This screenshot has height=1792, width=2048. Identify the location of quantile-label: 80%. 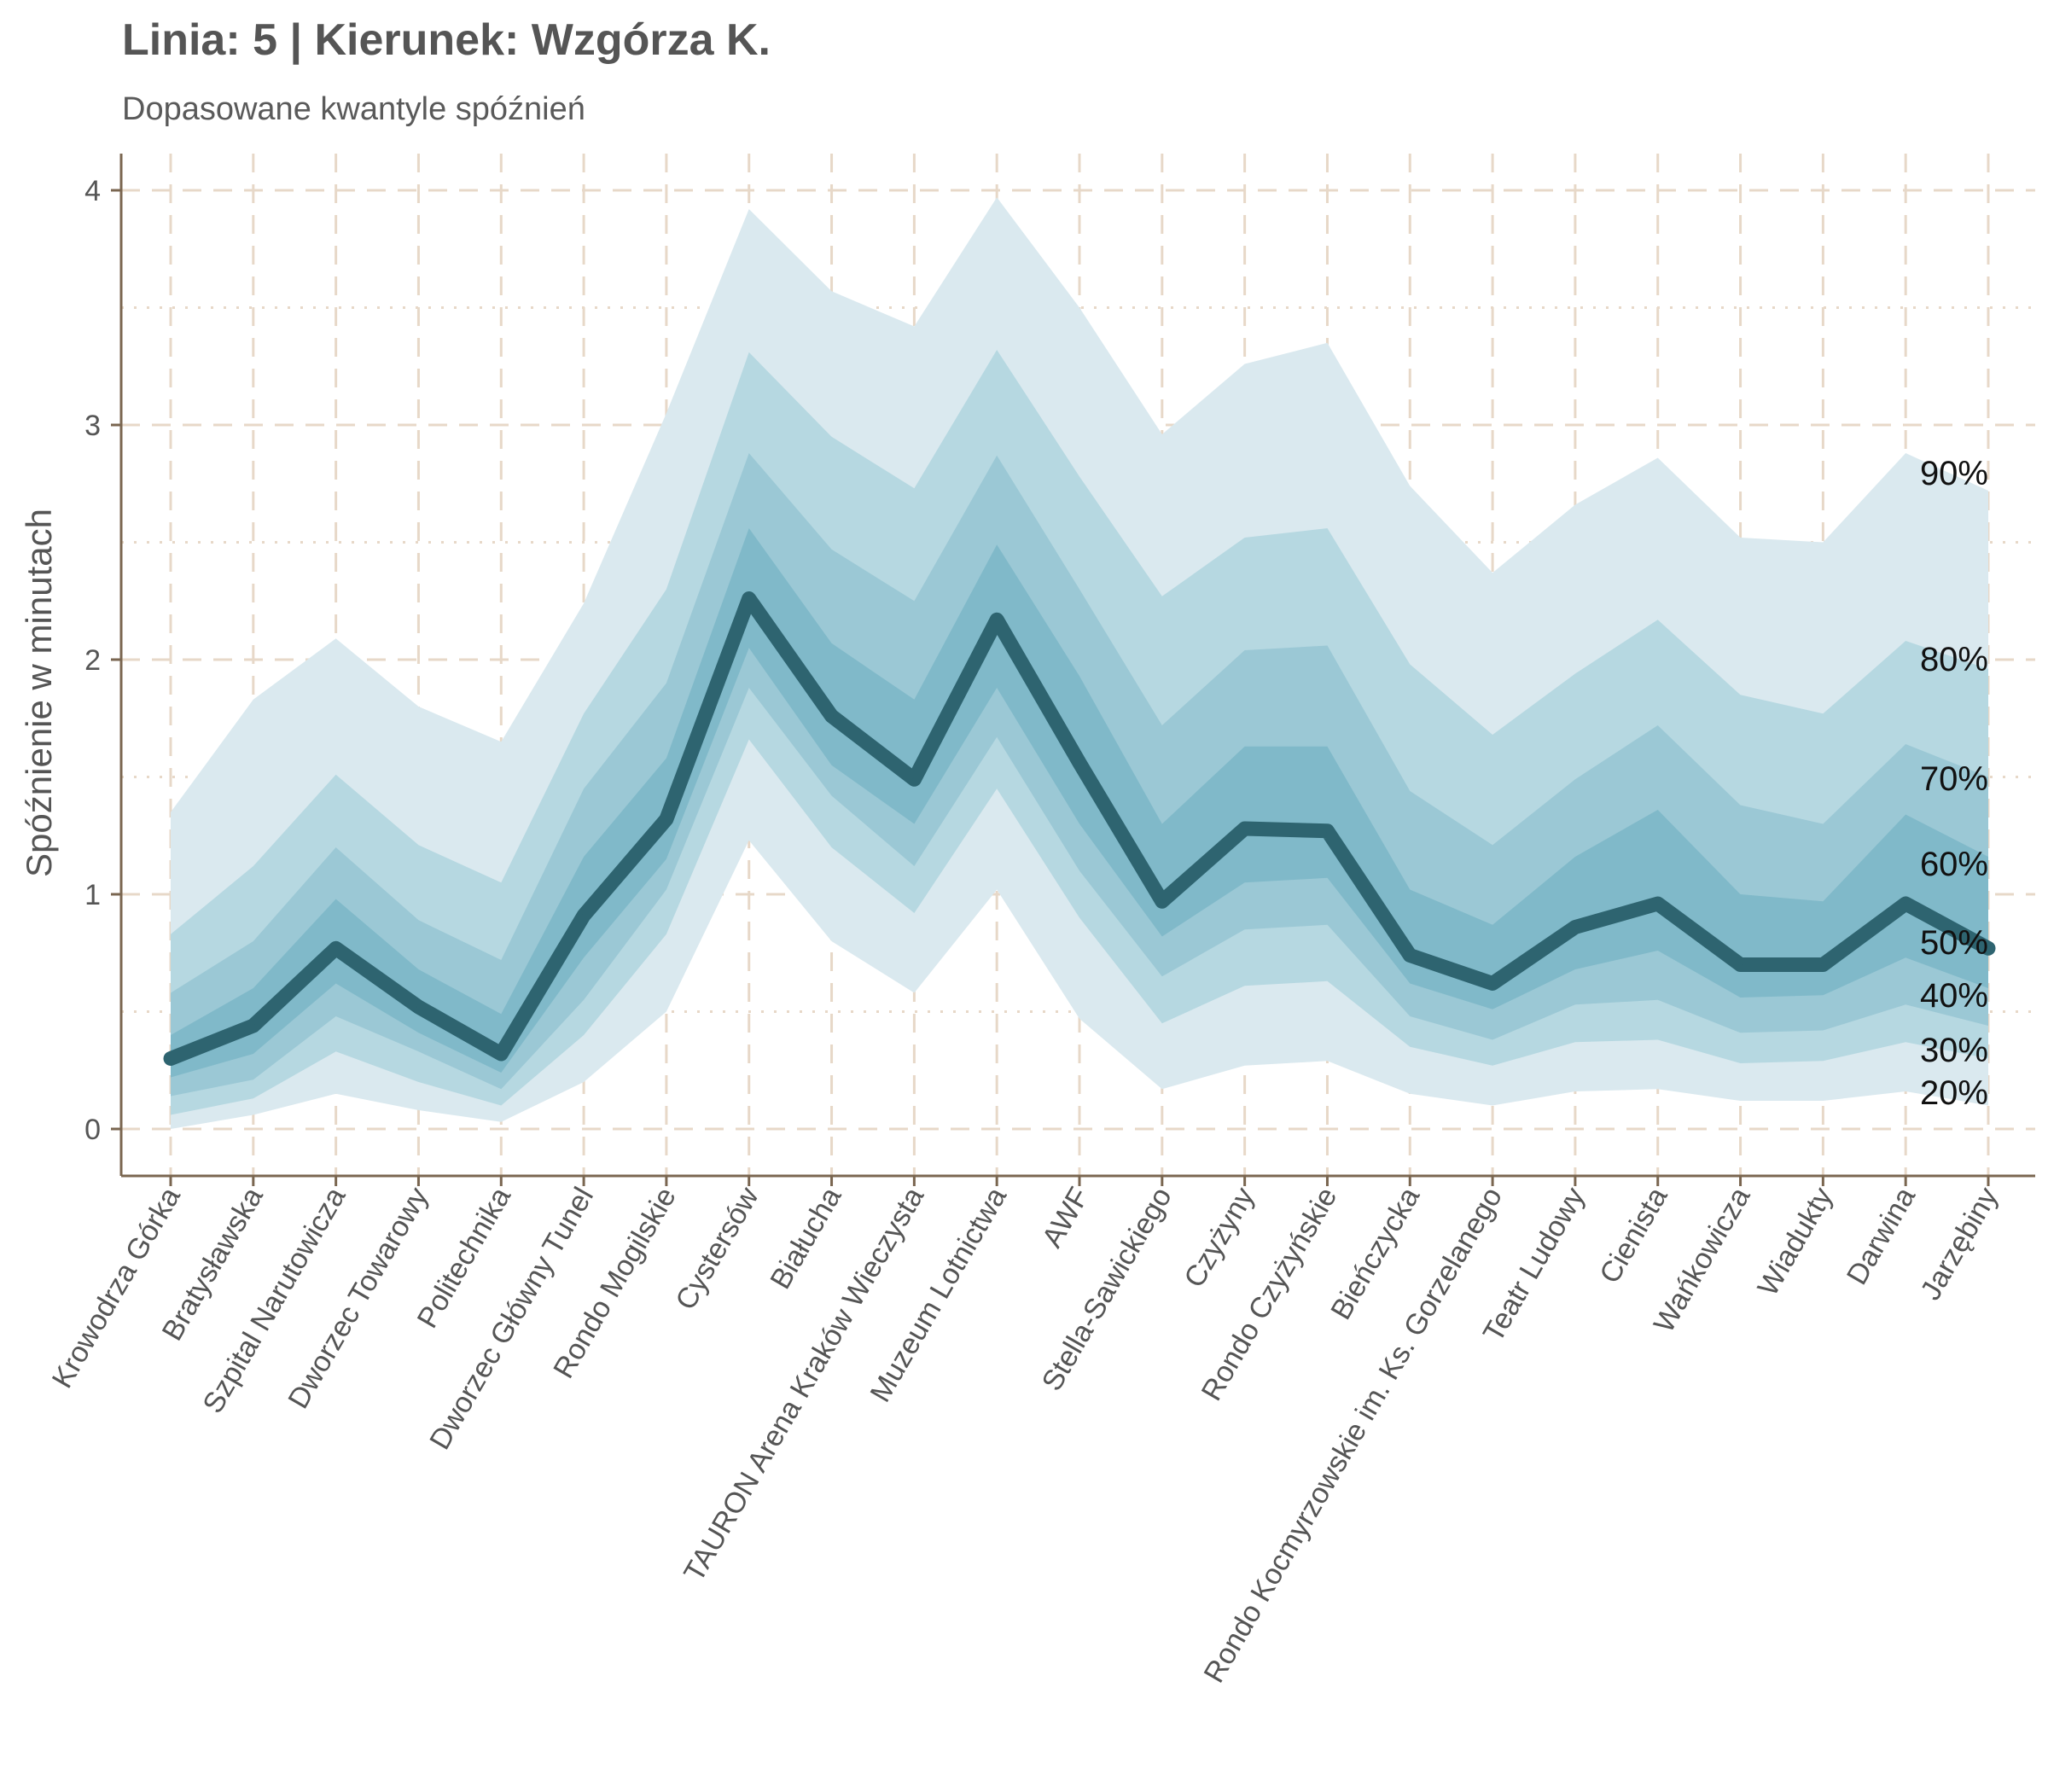
(1954, 659).